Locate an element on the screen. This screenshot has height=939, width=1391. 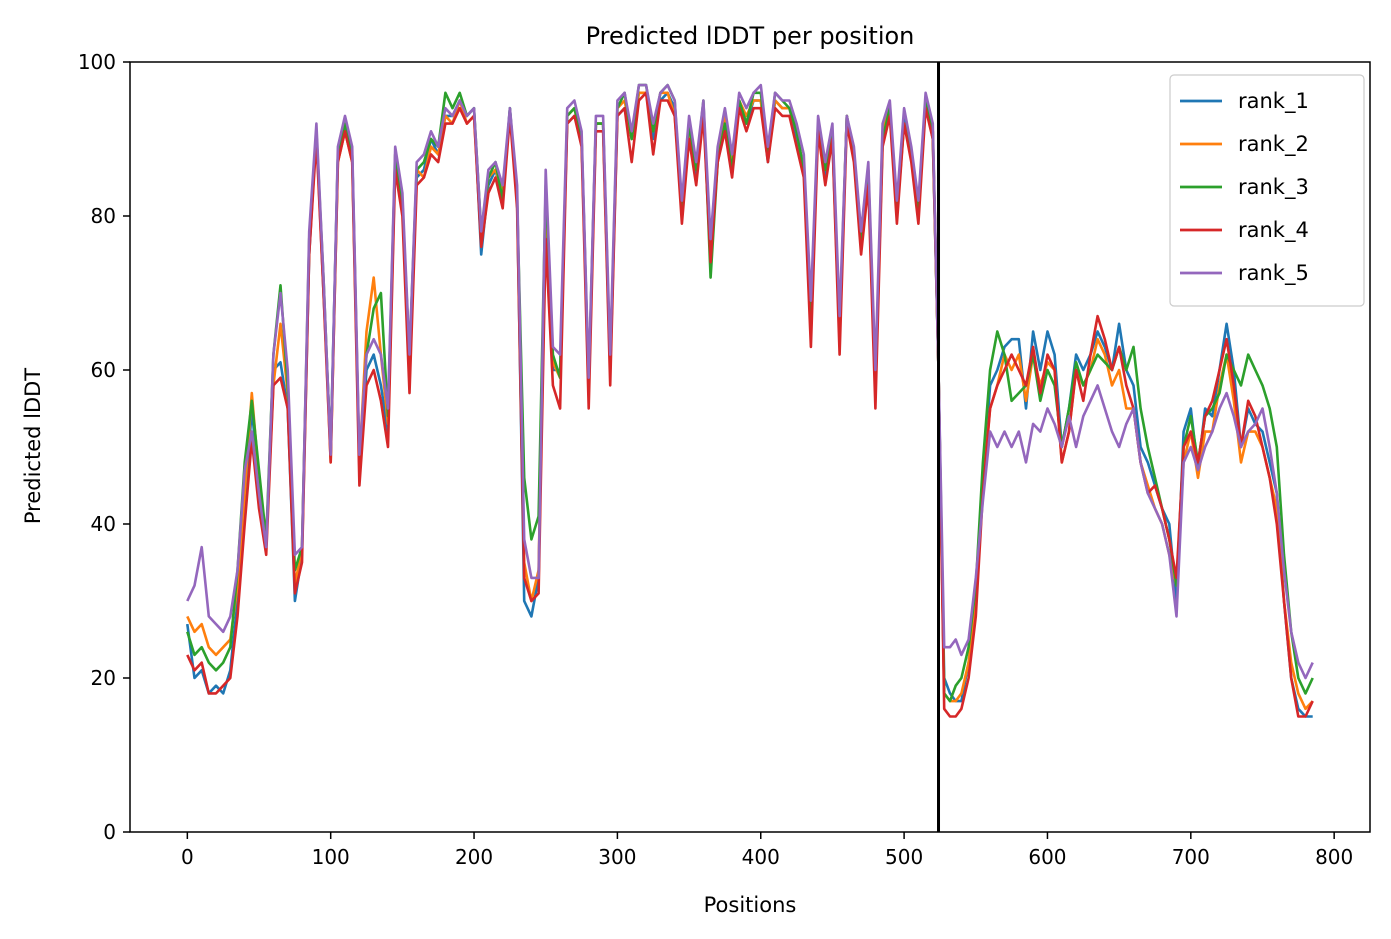
x-tick-label: 500 is located at coordinates (904, 857).